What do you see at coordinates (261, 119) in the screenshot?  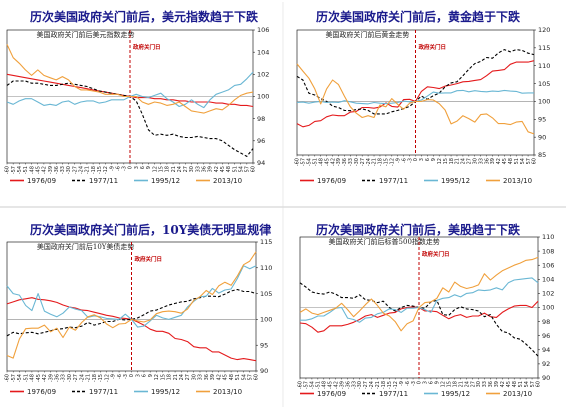 I see `y-tick-label: 98` at bounding box center [261, 119].